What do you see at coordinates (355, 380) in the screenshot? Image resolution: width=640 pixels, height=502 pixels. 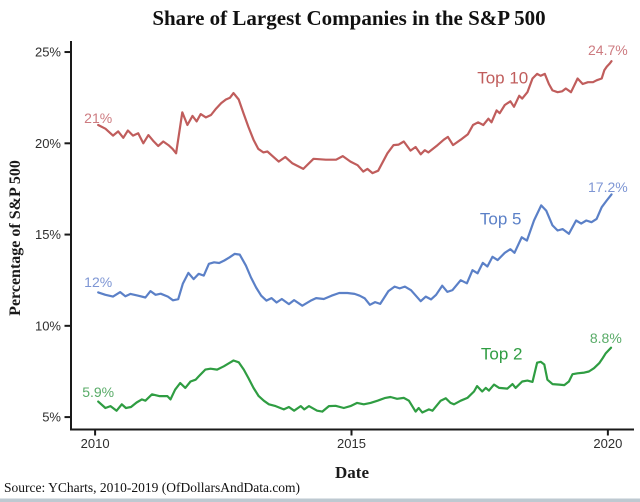 I see `series-line-top2` at bounding box center [355, 380].